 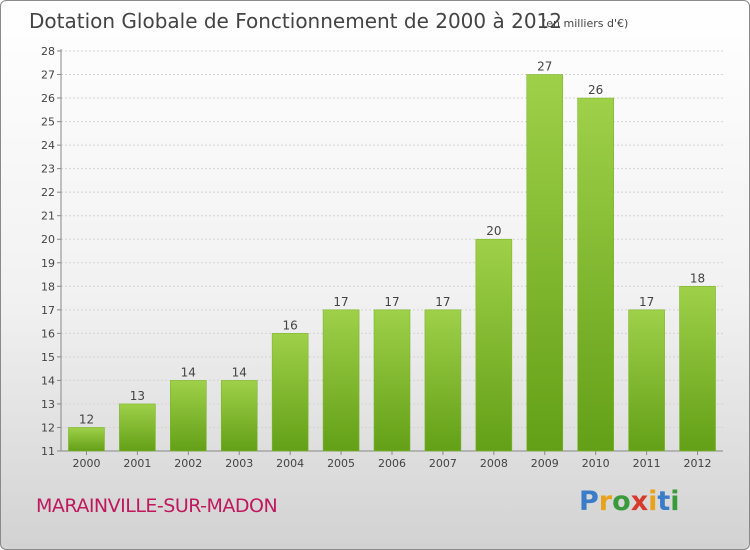 What do you see at coordinates (664, 501) in the screenshot?
I see `logo-letter: t` at bounding box center [664, 501].